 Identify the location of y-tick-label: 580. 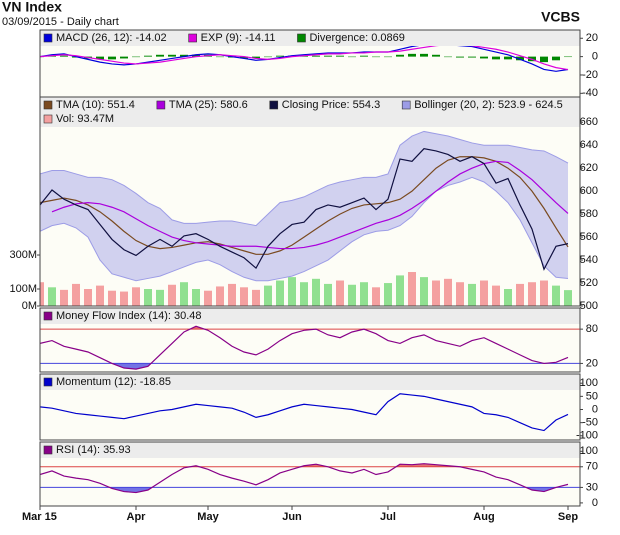
(589, 214).